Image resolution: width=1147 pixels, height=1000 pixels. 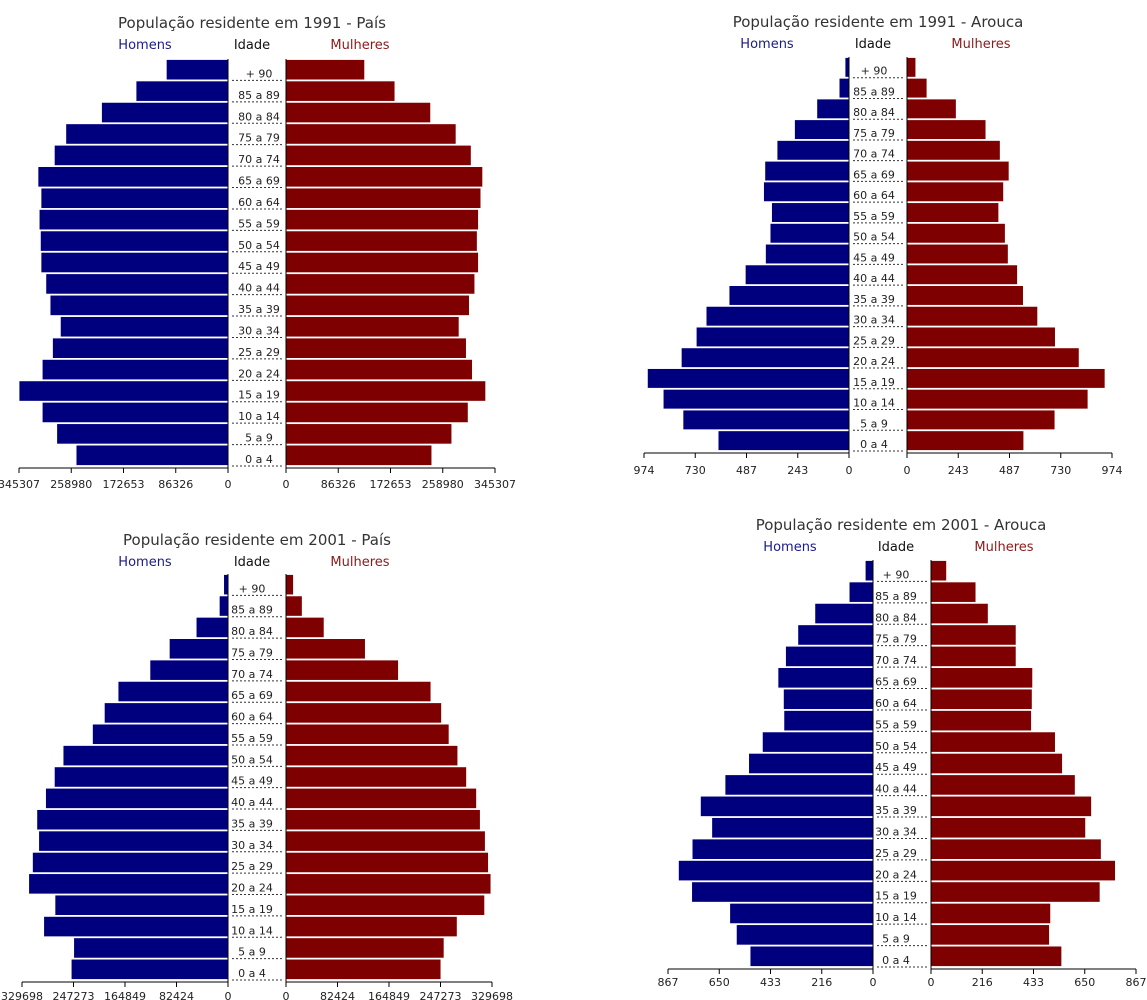 What do you see at coordinates (644, 470) in the screenshot?
I see `men-tick-label: 974` at bounding box center [644, 470].